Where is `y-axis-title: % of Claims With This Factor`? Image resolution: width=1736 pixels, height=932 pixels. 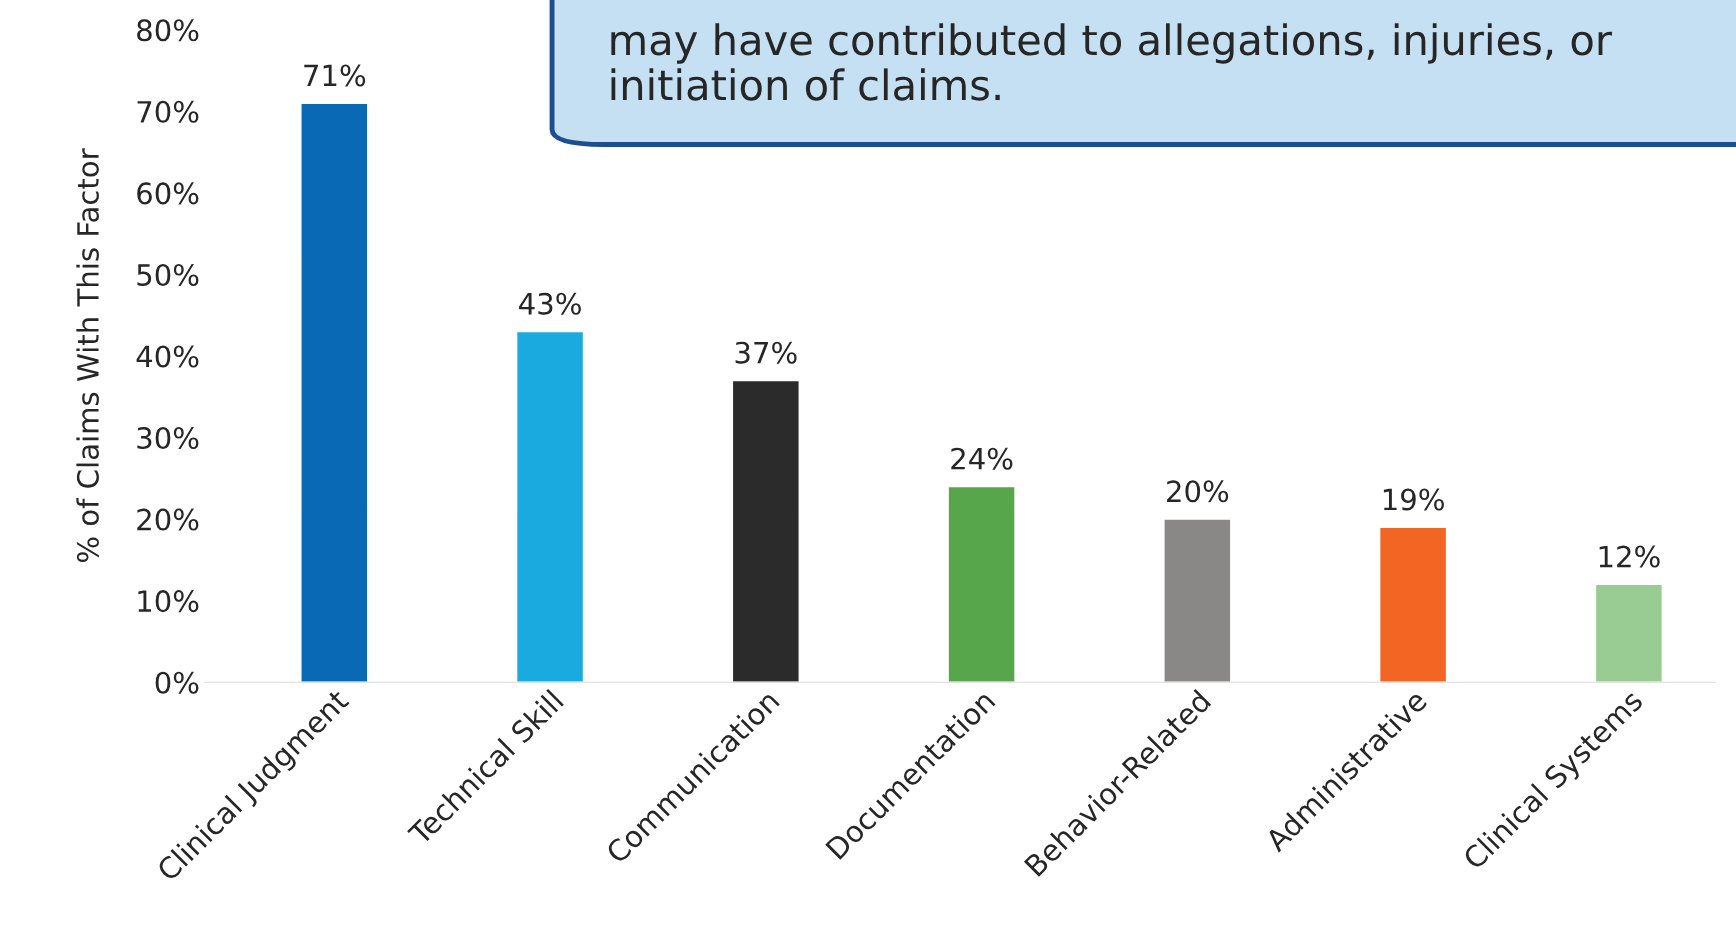
y-axis-title: % of Claims With This Factor is located at coordinates (87, 355).